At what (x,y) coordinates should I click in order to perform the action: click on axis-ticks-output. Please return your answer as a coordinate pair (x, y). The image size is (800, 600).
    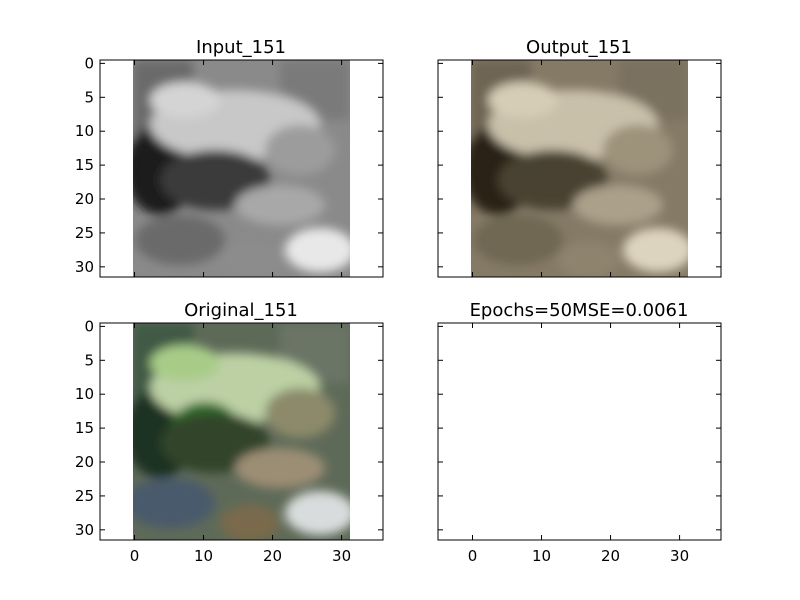
    Looking at the image, I should click on (579, 168).